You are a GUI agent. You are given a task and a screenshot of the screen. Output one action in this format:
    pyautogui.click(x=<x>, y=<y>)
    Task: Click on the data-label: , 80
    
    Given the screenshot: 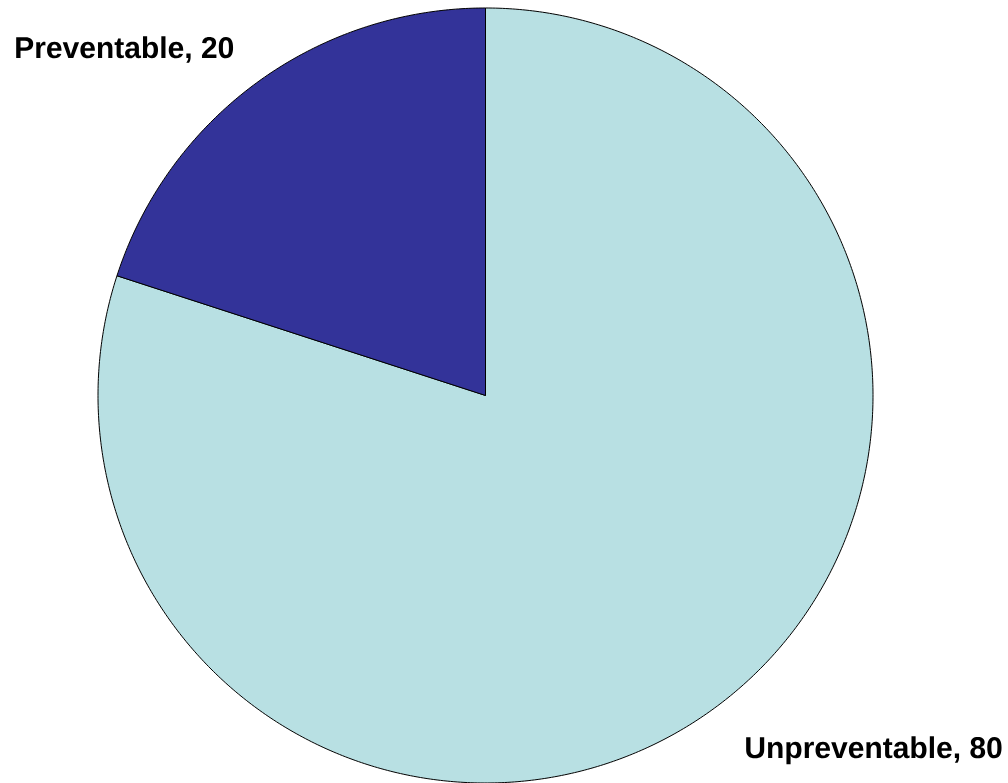 What is the action you would take?
    pyautogui.click(x=978, y=750)
    